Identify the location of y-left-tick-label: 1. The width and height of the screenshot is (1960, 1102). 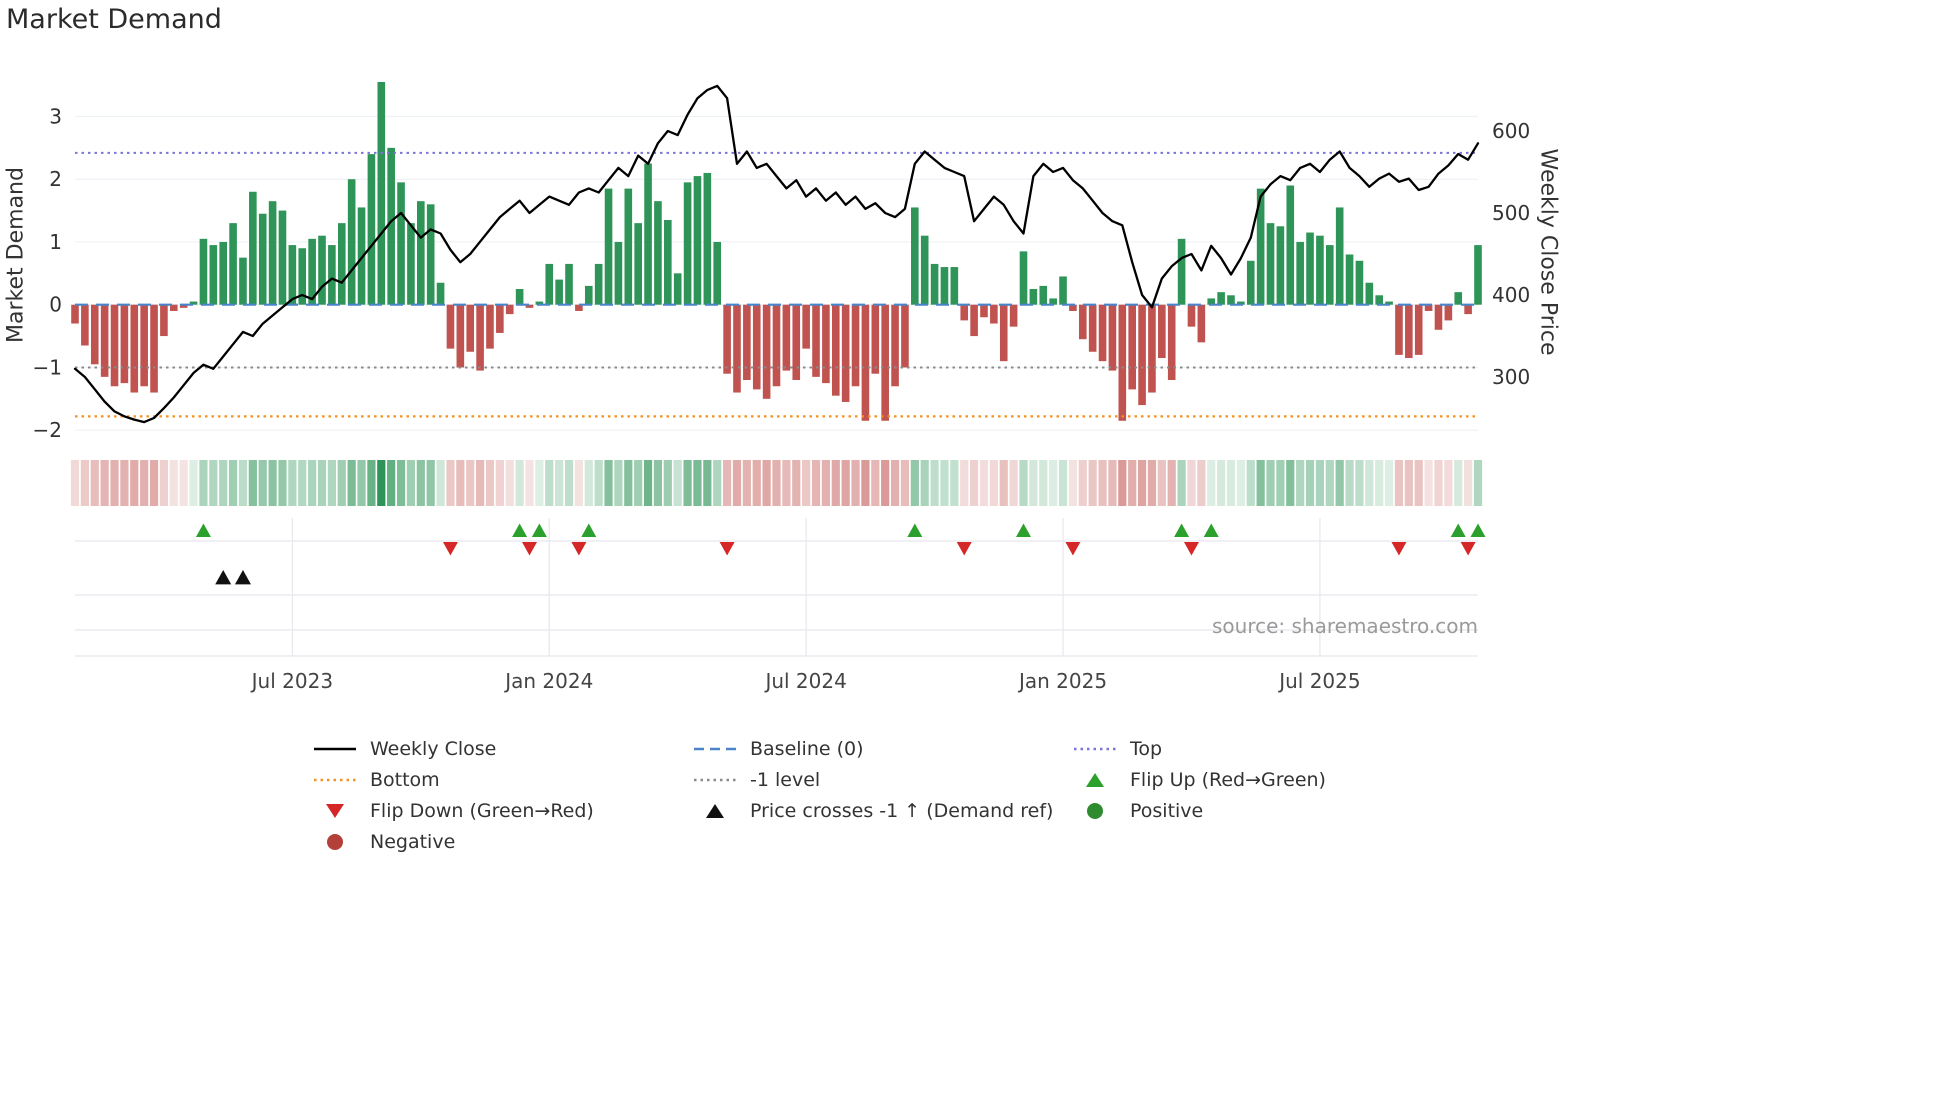
(55, 242).